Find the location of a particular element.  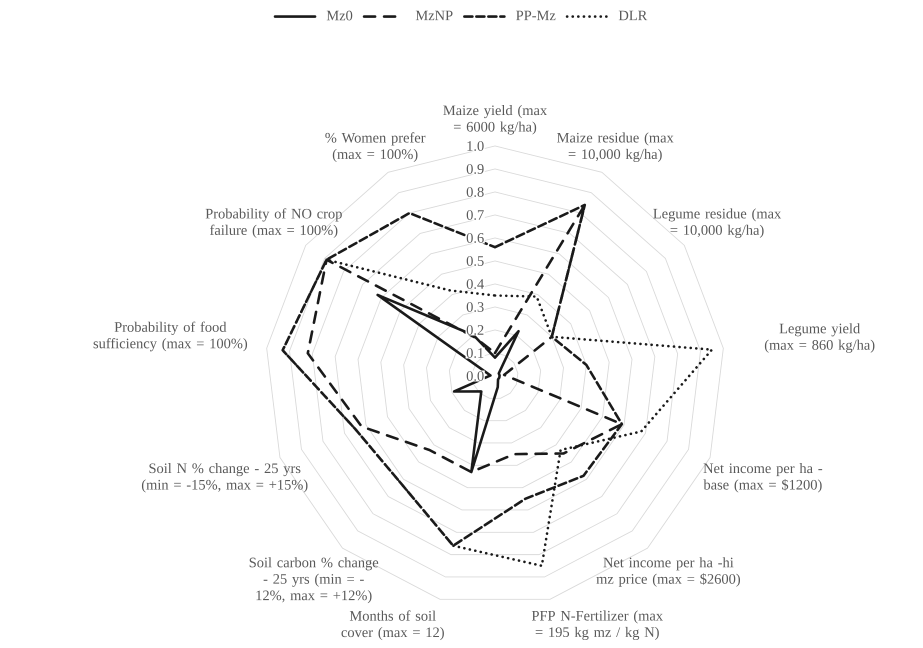

y-tick-label: 0.4 is located at coordinates (475, 284).